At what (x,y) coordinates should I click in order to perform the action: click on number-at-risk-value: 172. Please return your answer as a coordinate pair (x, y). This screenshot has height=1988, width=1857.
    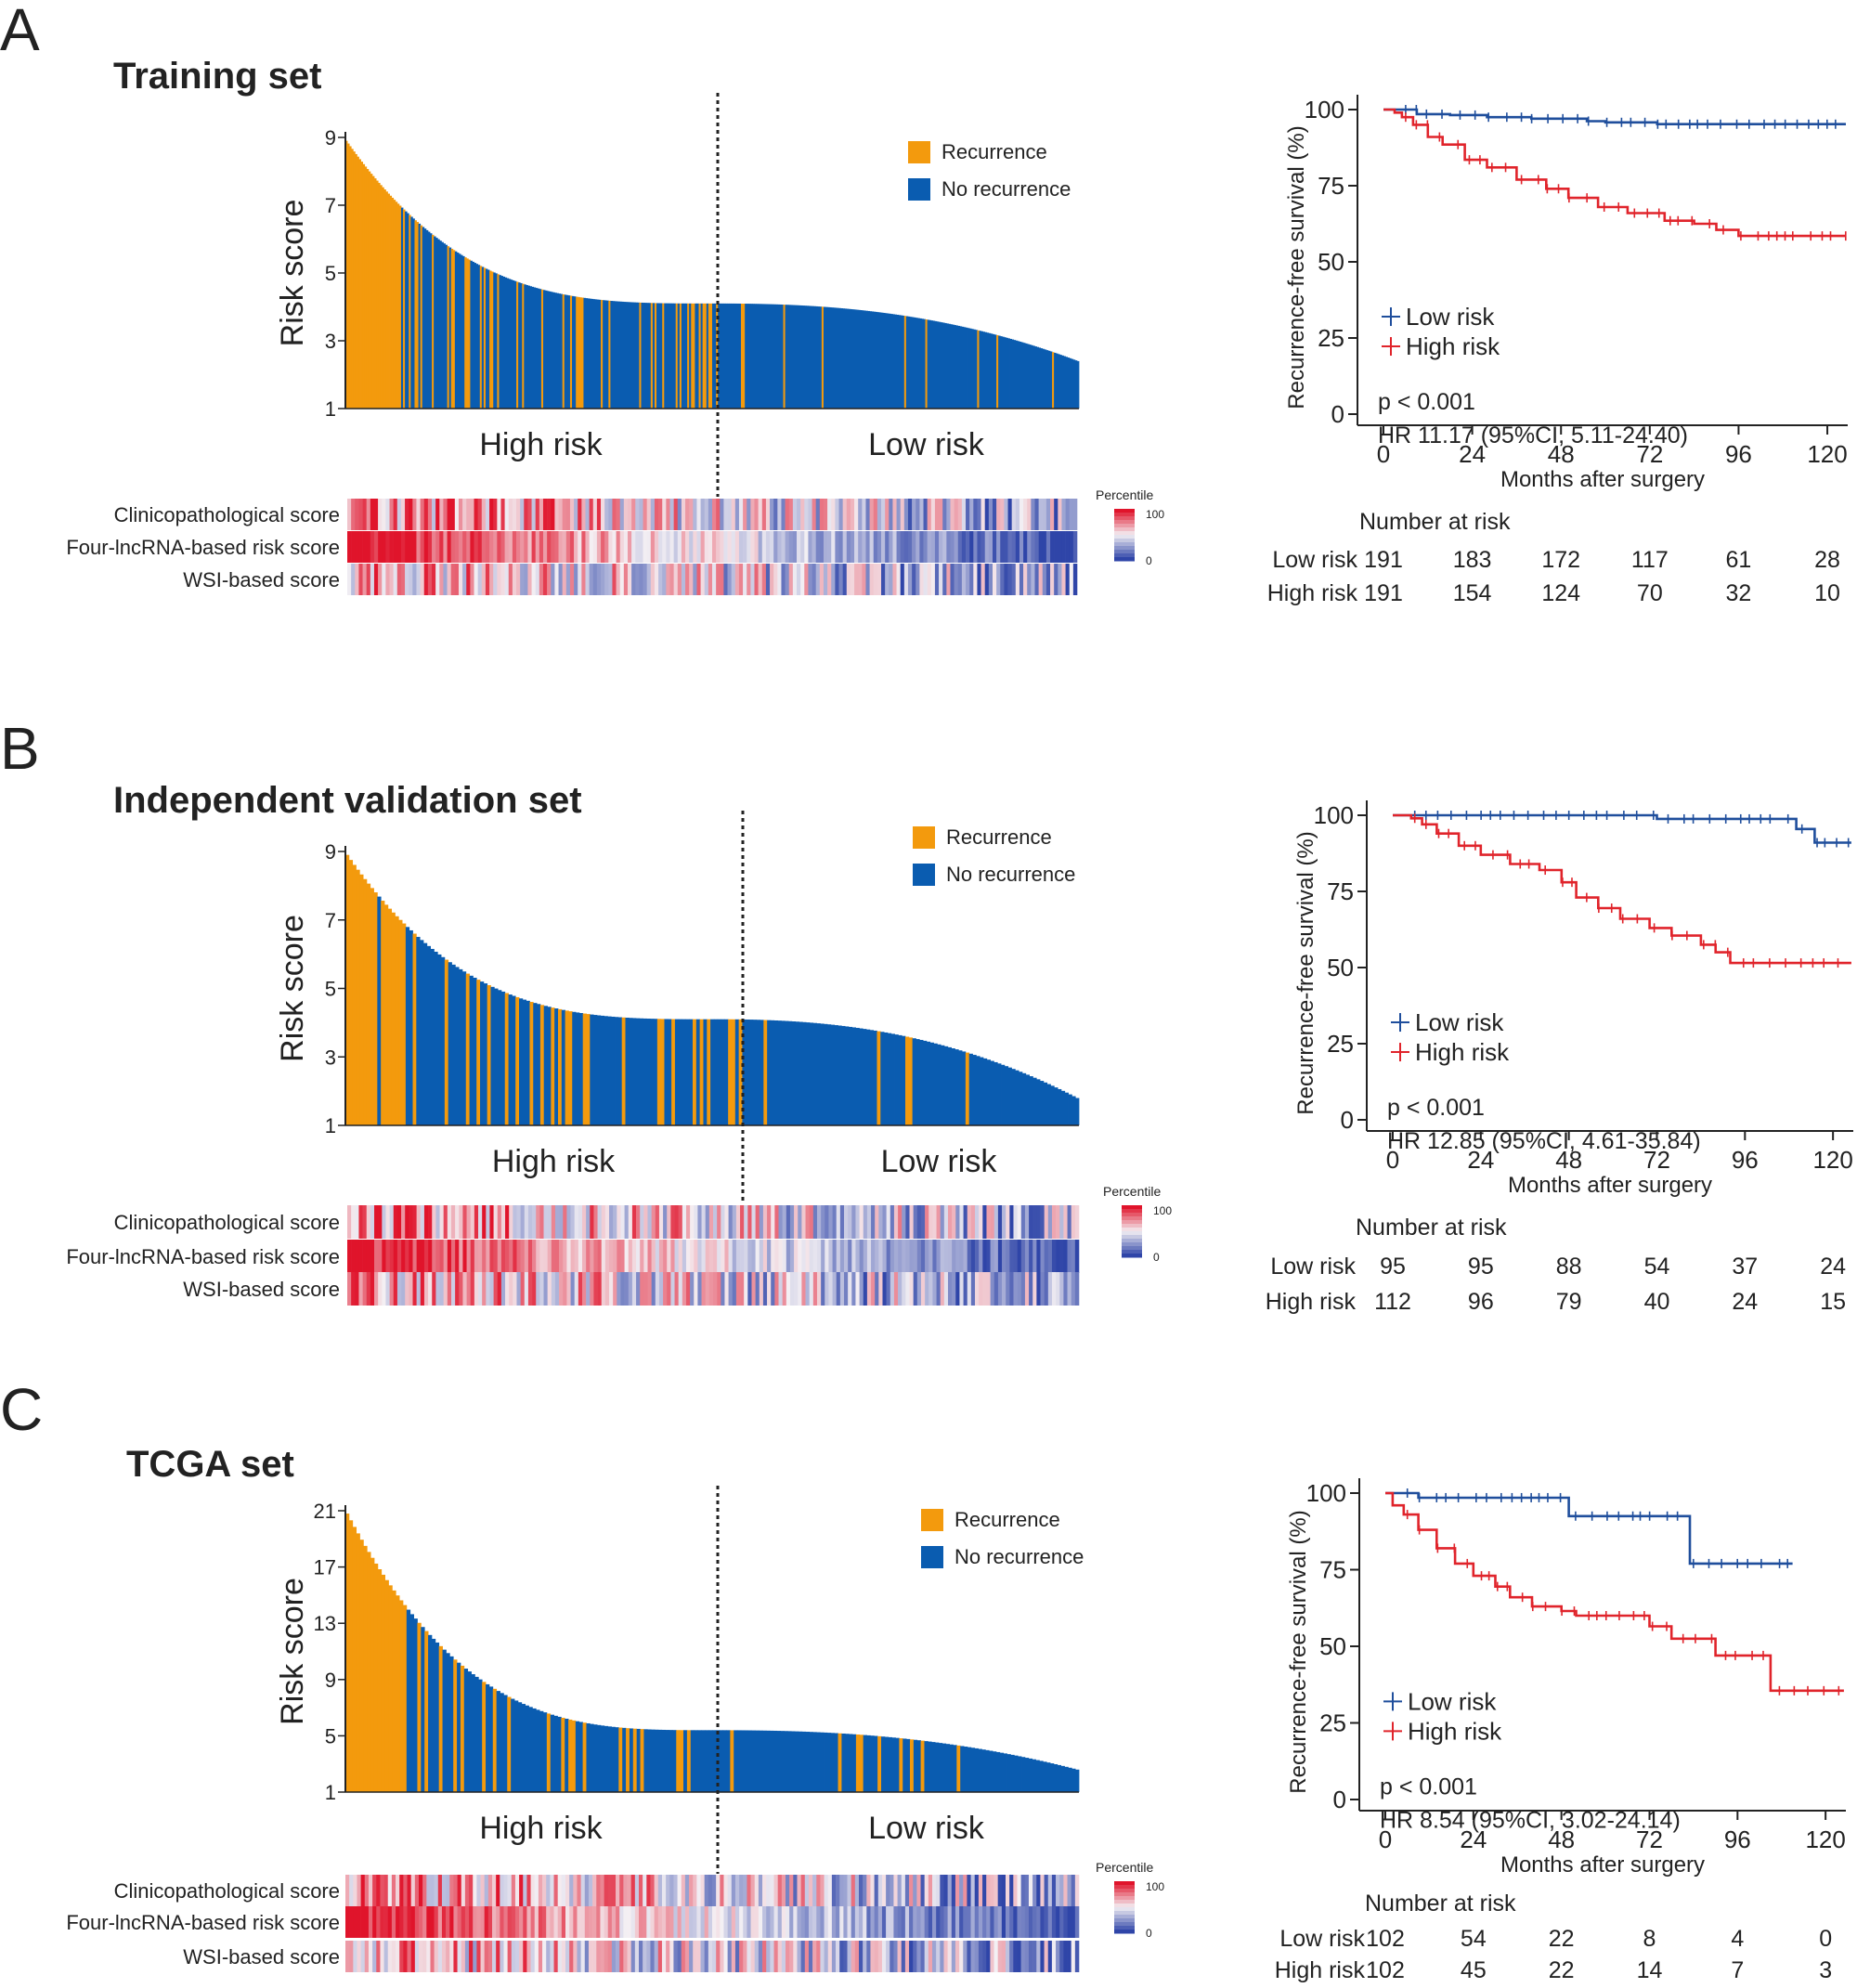
    Looking at the image, I should click on (1561, 560).